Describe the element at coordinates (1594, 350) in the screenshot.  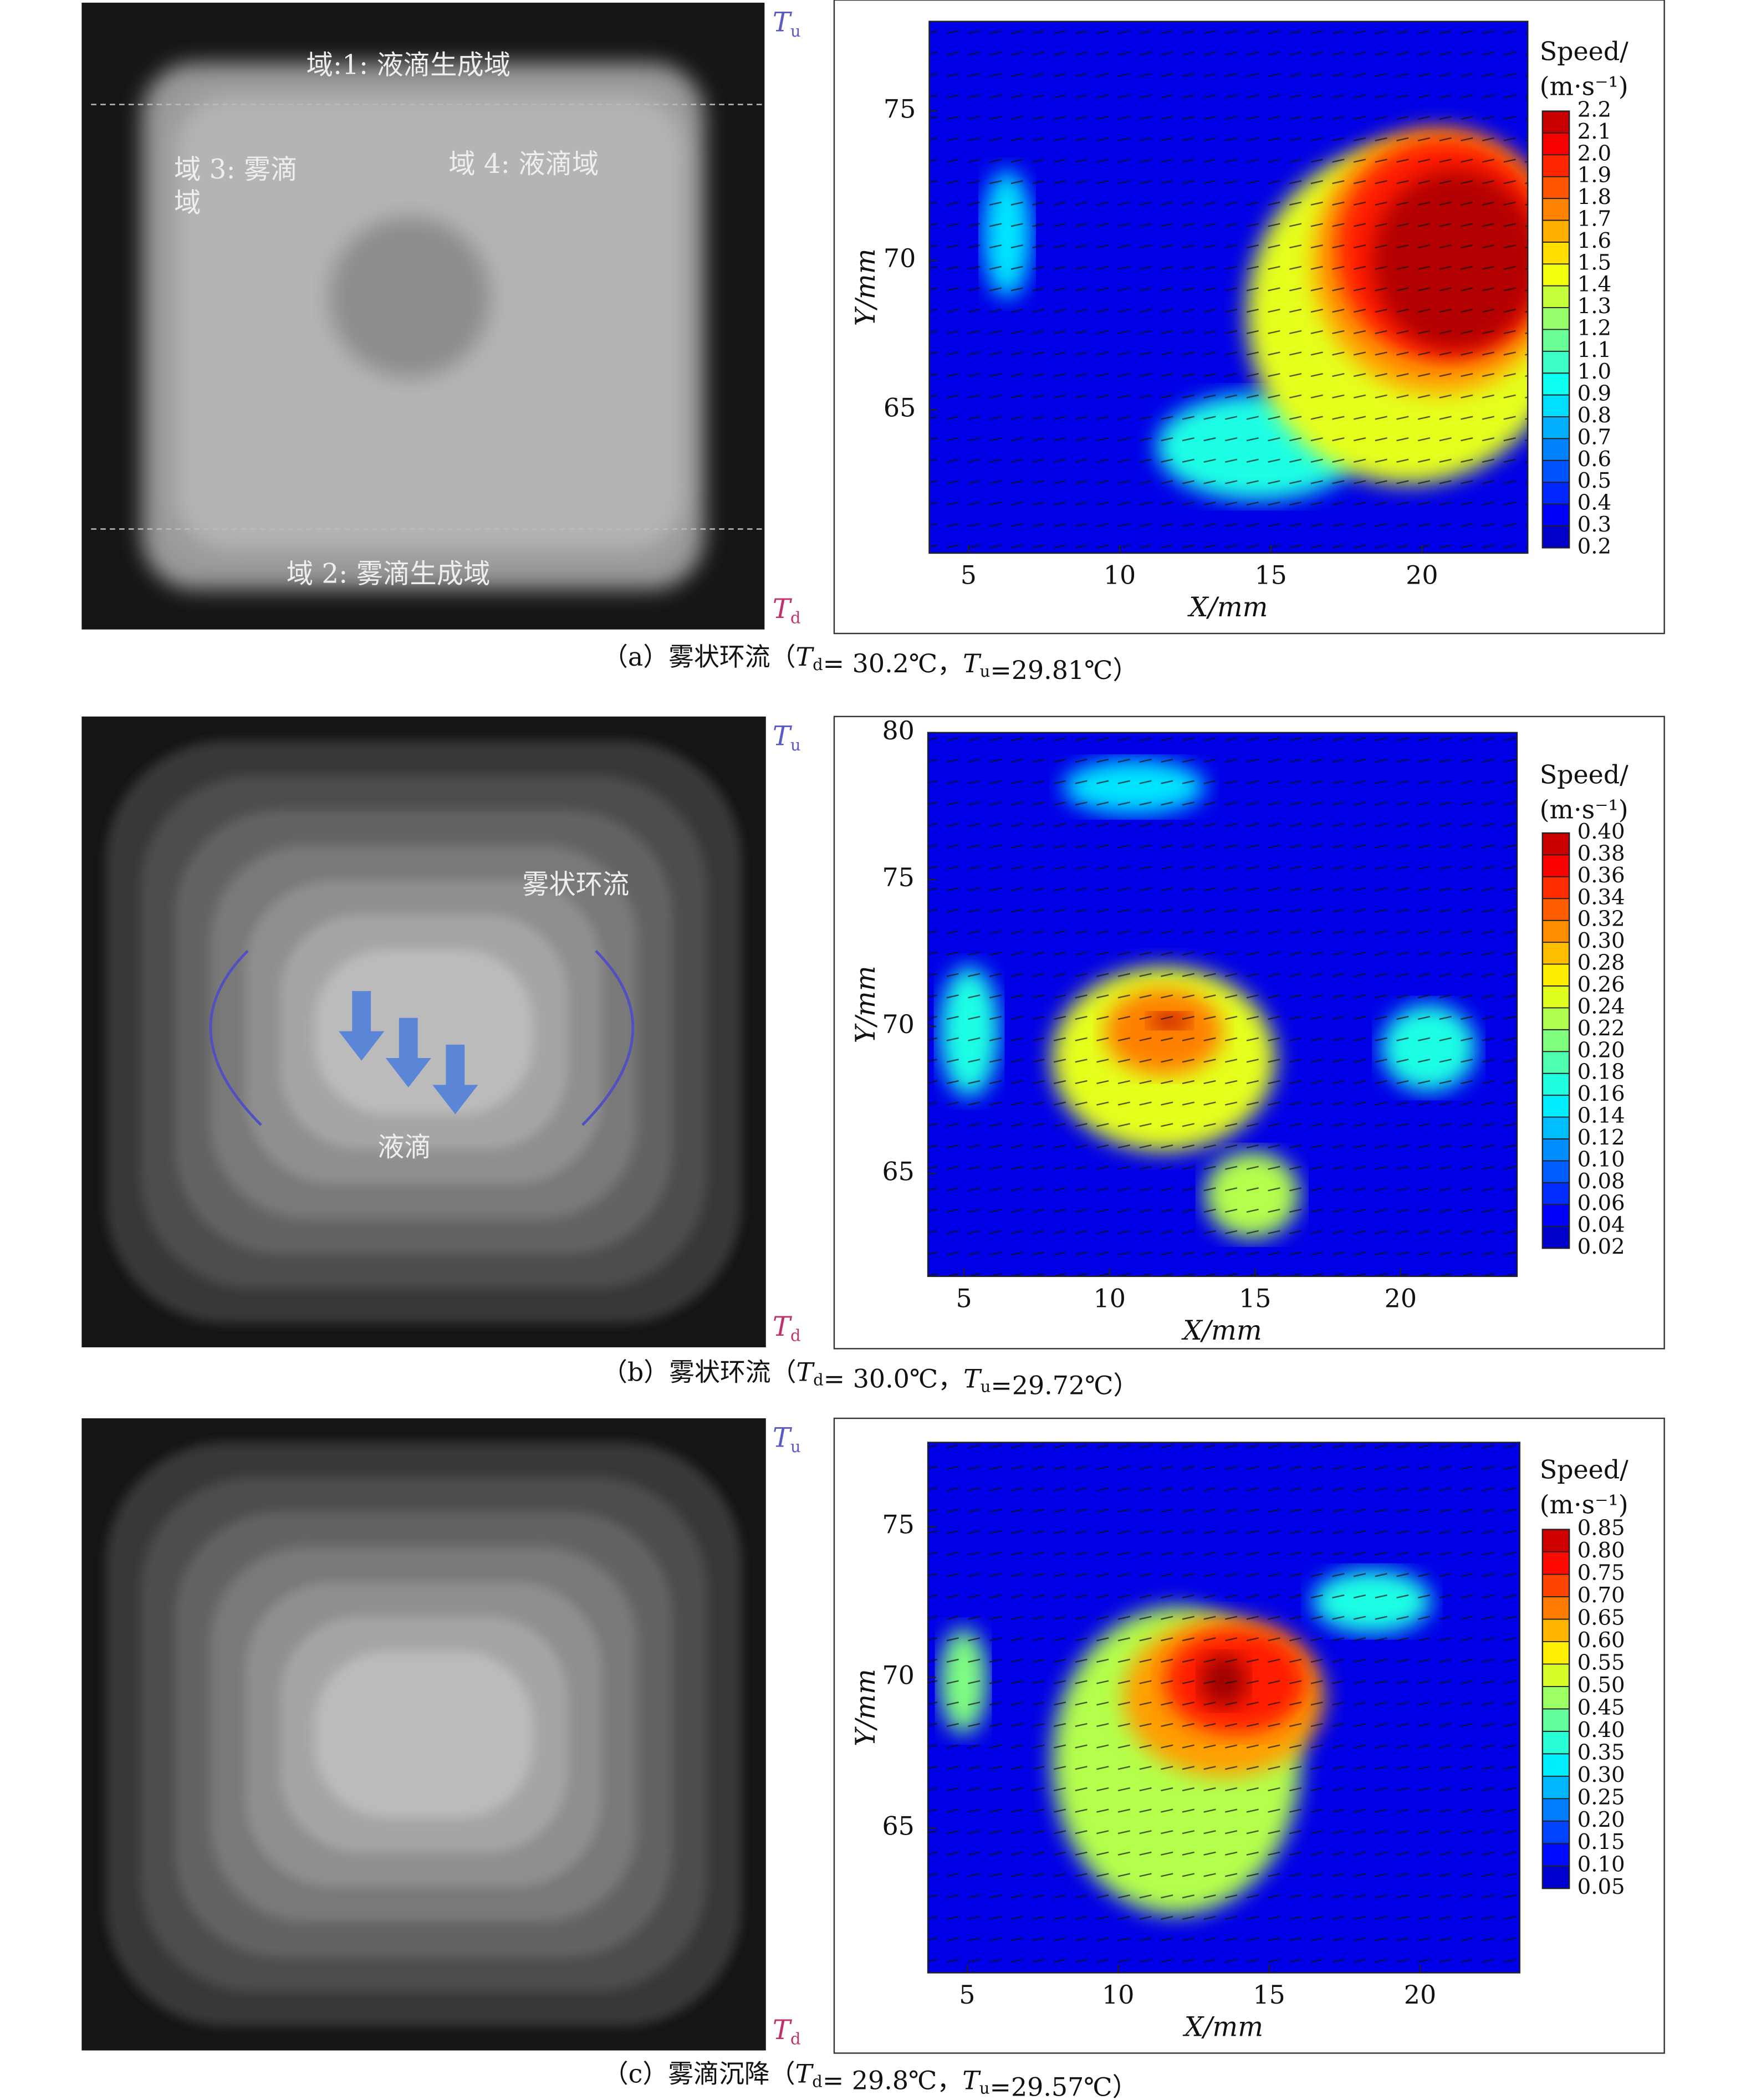
I see `colorbar-tick-label: 1.1` at that location.